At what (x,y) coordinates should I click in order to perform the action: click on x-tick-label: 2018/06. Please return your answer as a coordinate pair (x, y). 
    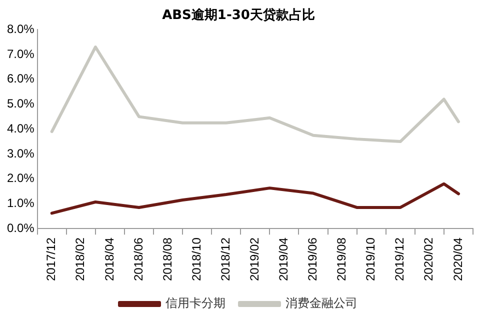
    Looking at the image, I should click on (138, 259).